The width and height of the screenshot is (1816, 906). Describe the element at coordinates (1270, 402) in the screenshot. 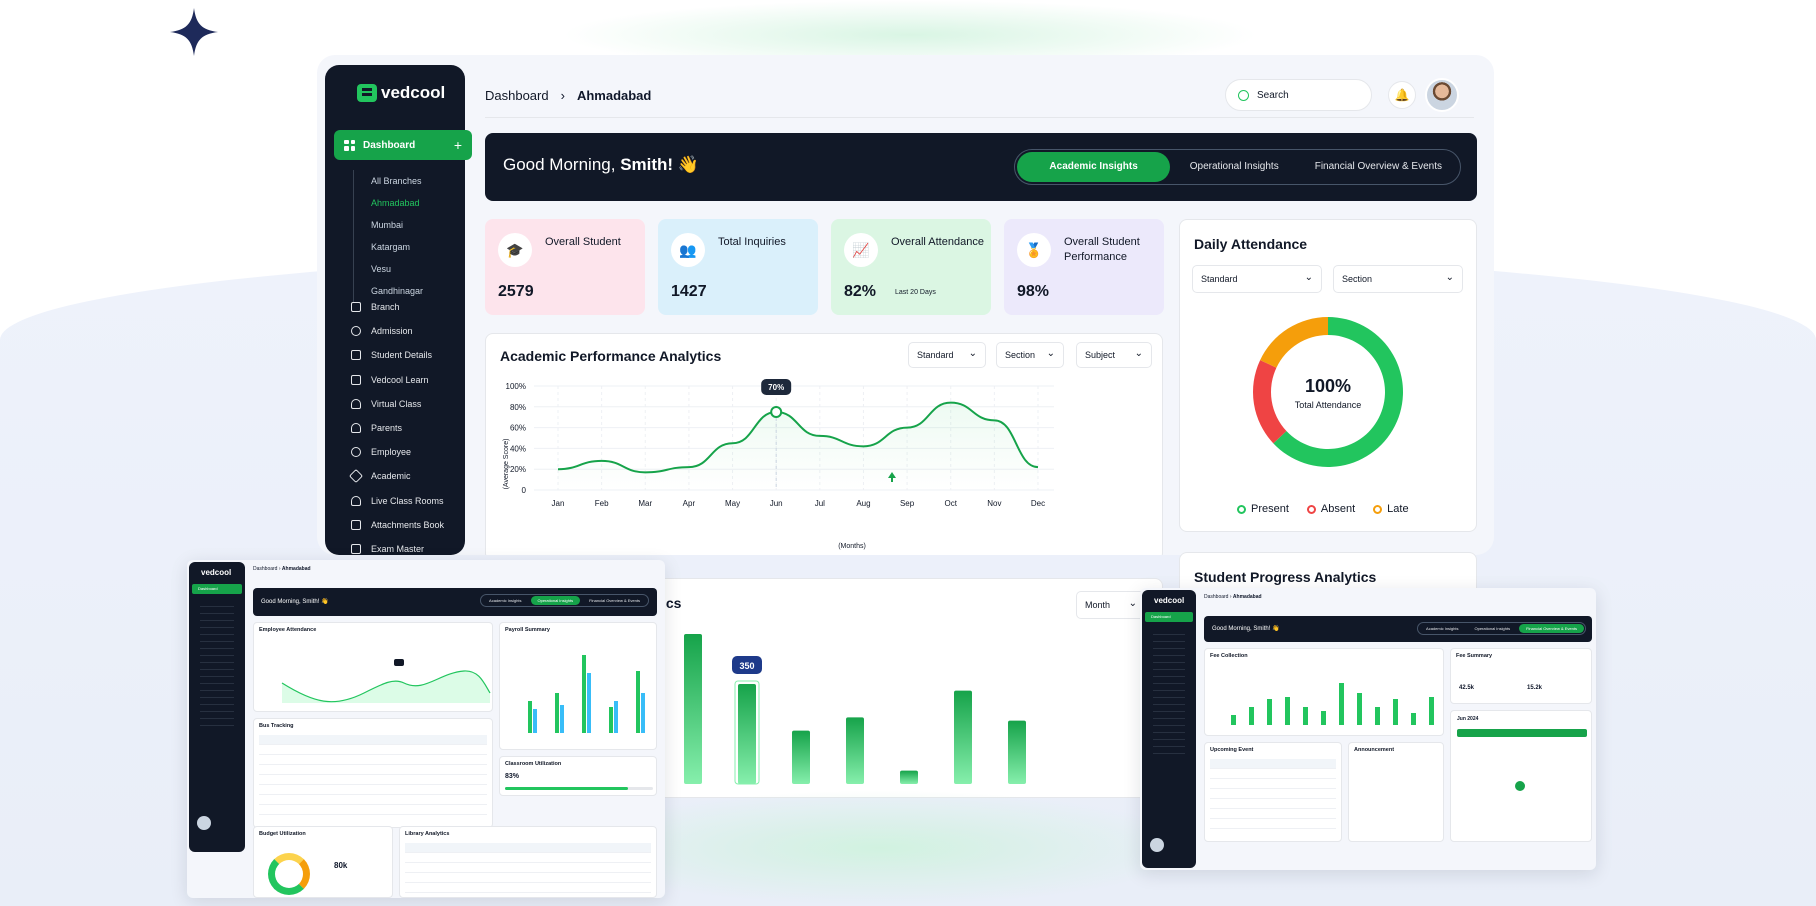

I see `donut-slice-absent` at that location.